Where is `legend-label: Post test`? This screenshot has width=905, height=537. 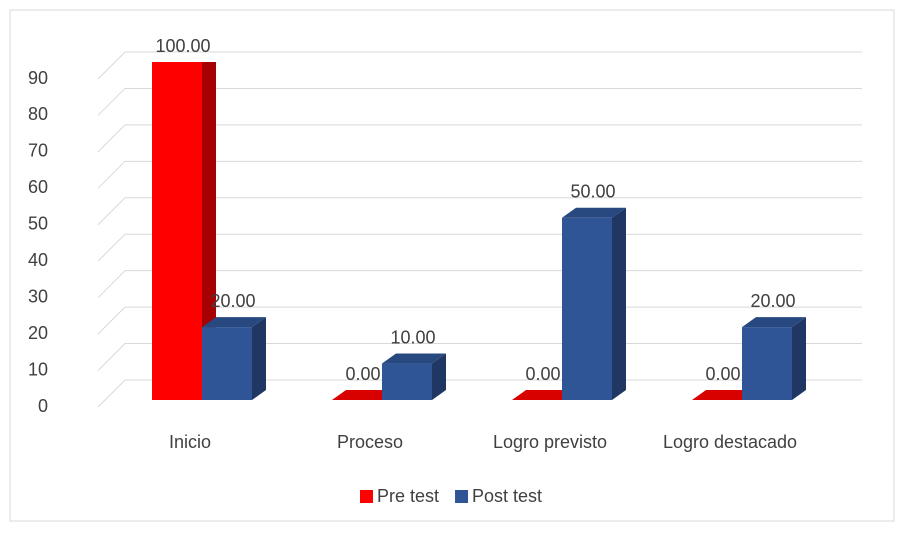
legend-label: Post test is located at coordinates (507, 496).